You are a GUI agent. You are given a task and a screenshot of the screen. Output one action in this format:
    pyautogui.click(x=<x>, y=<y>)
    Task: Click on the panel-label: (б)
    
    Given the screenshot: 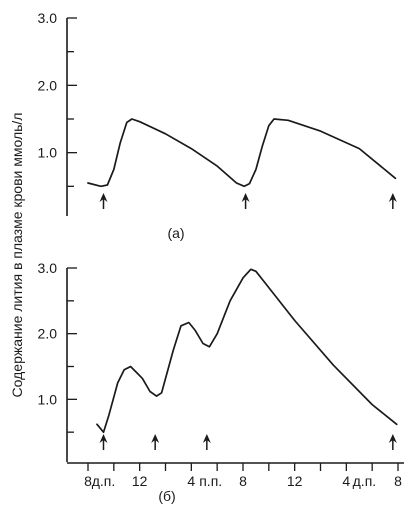 What is the action you would take?
    pyautogui.click(x=166, y=496)
    